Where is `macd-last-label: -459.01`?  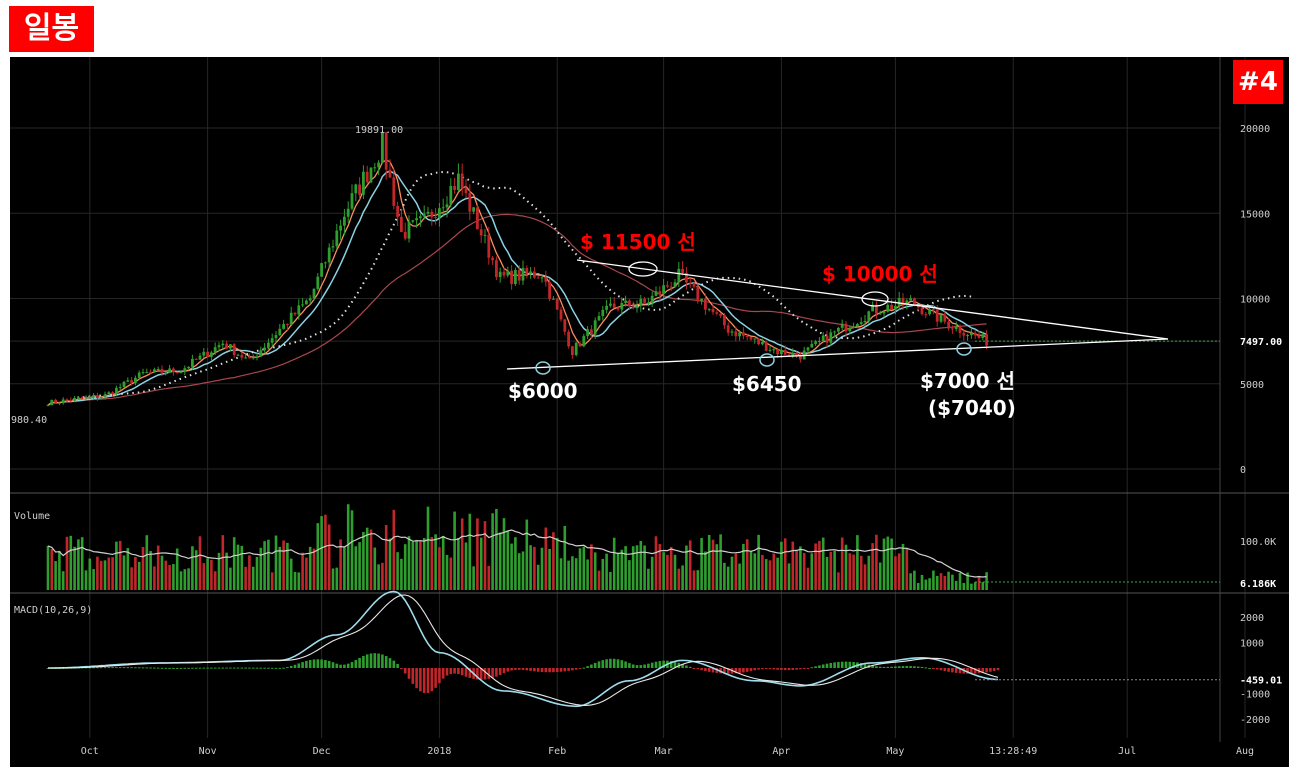 macd-last-label: -459.01 is located at coordinates (1261, 681).